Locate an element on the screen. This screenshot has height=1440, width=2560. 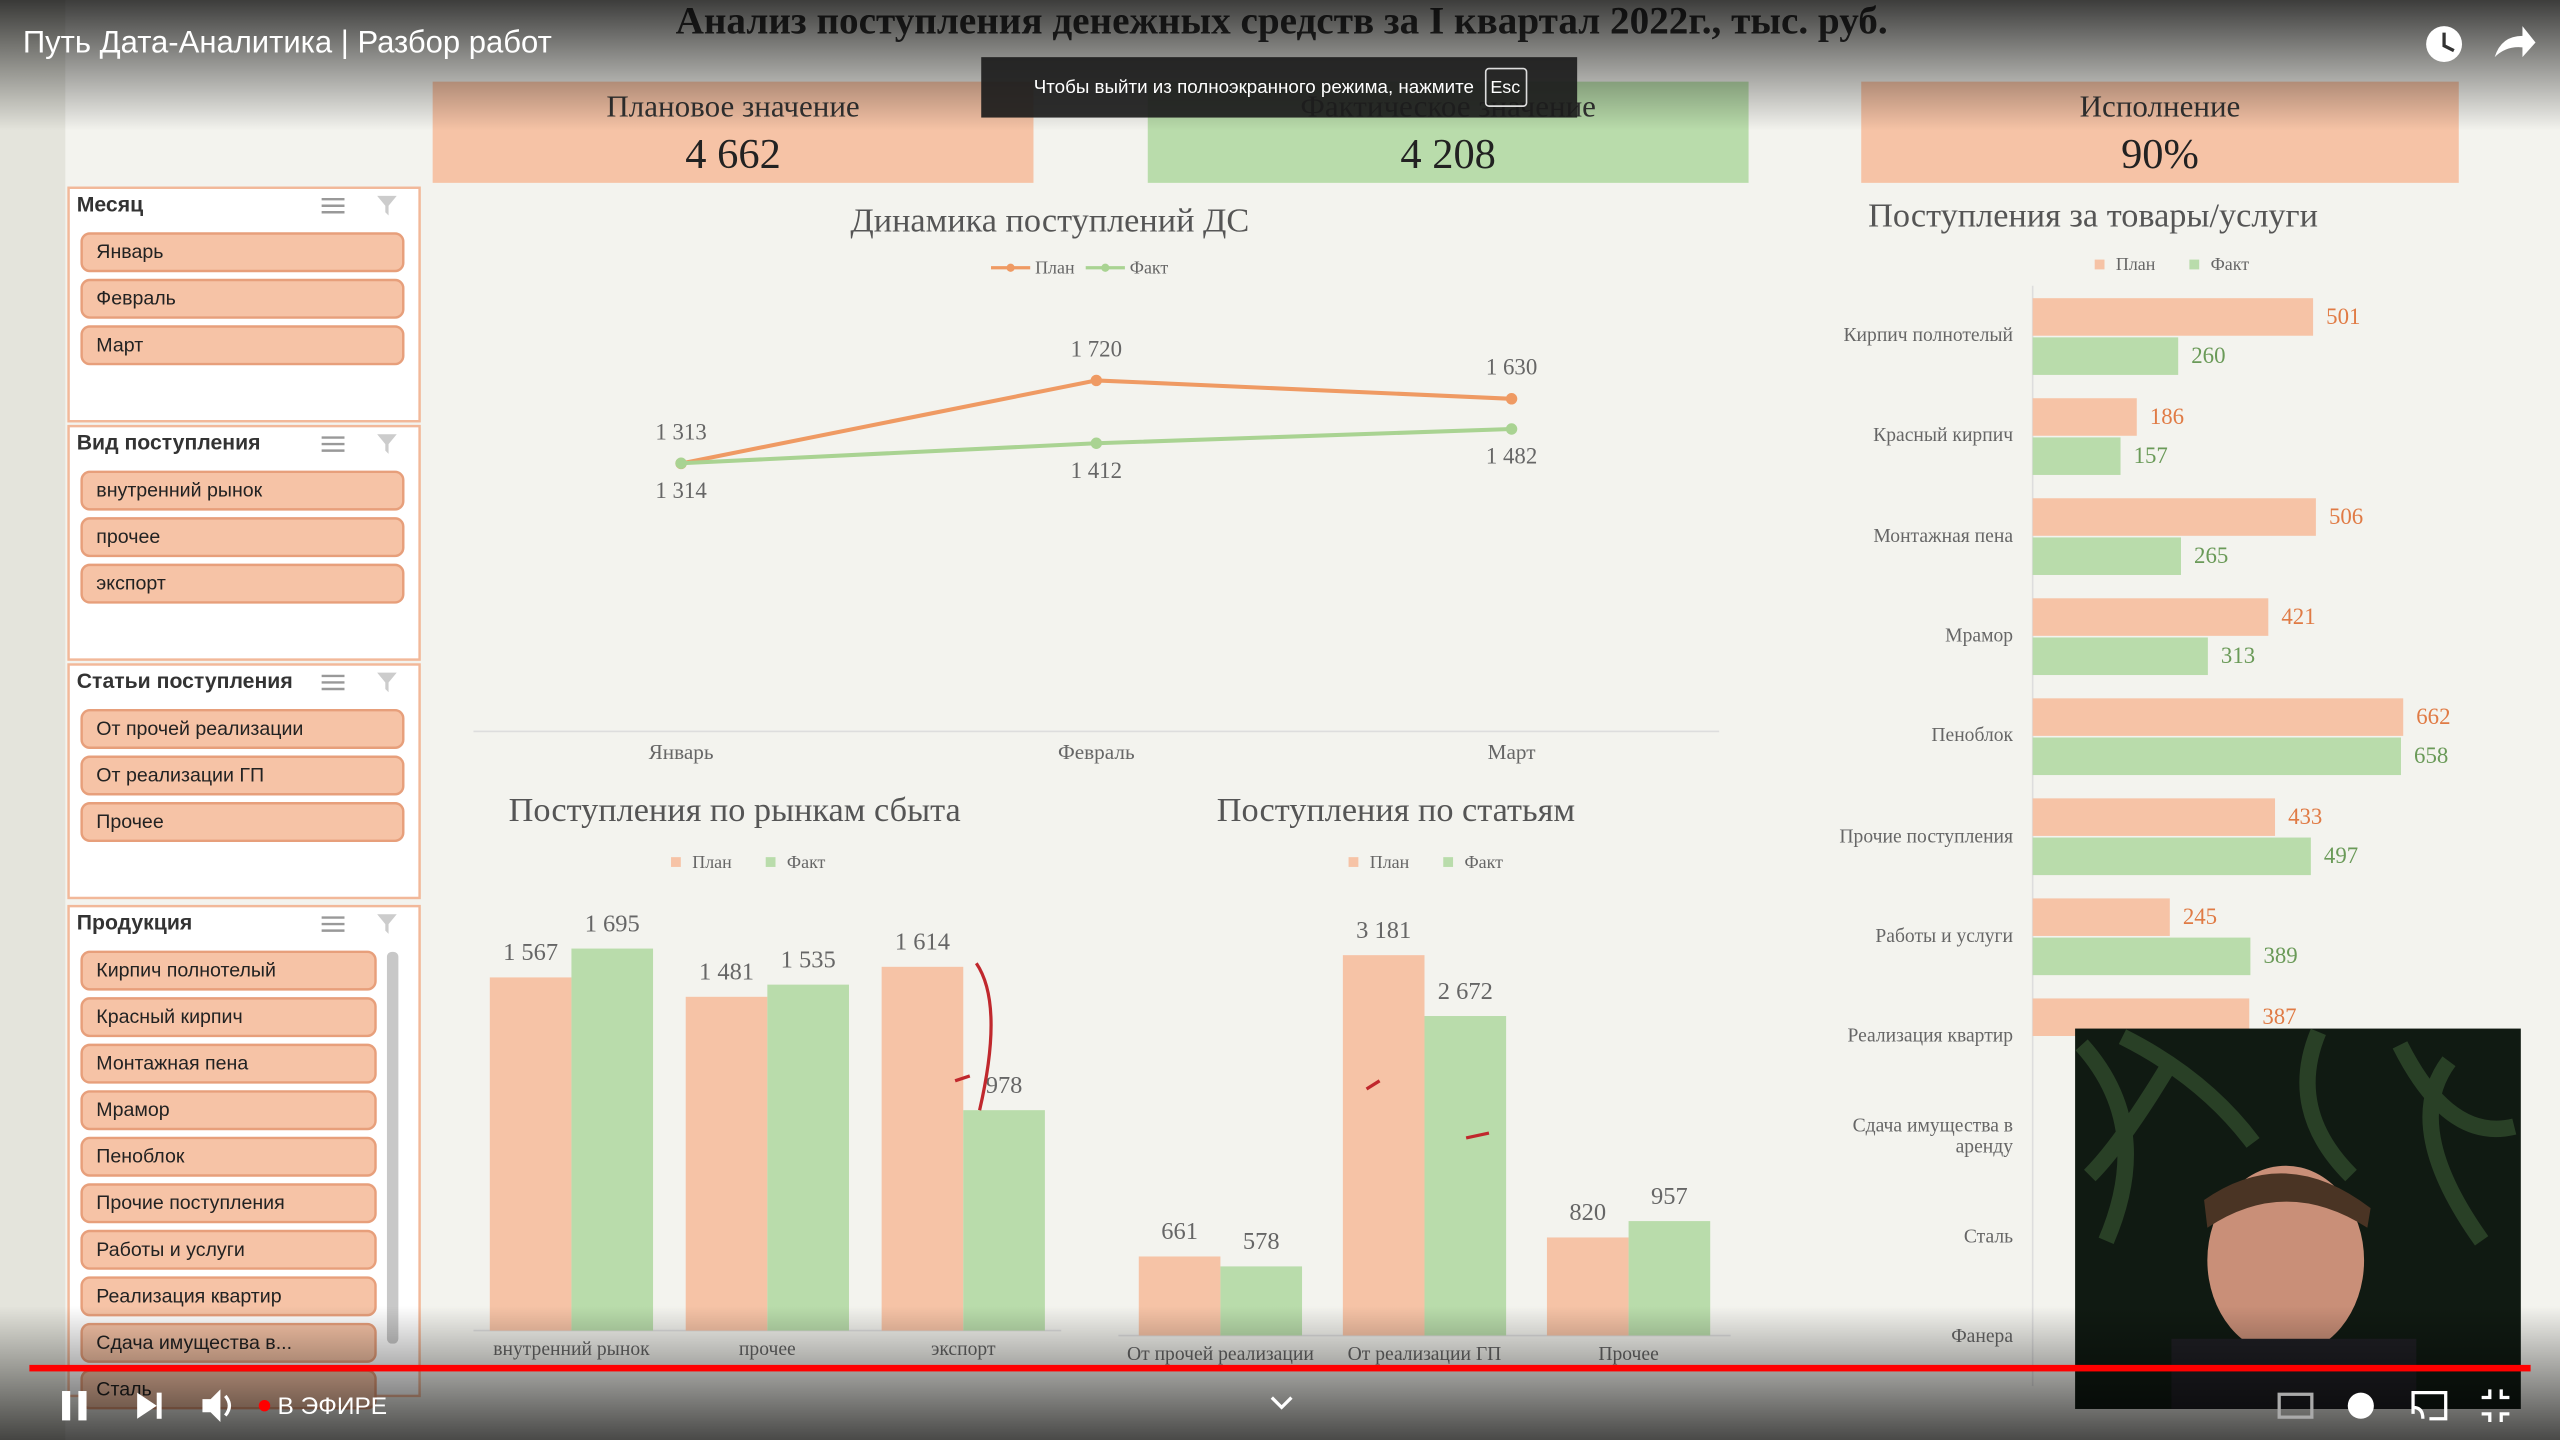
settings-button is located at coordinates (2360, 1405).